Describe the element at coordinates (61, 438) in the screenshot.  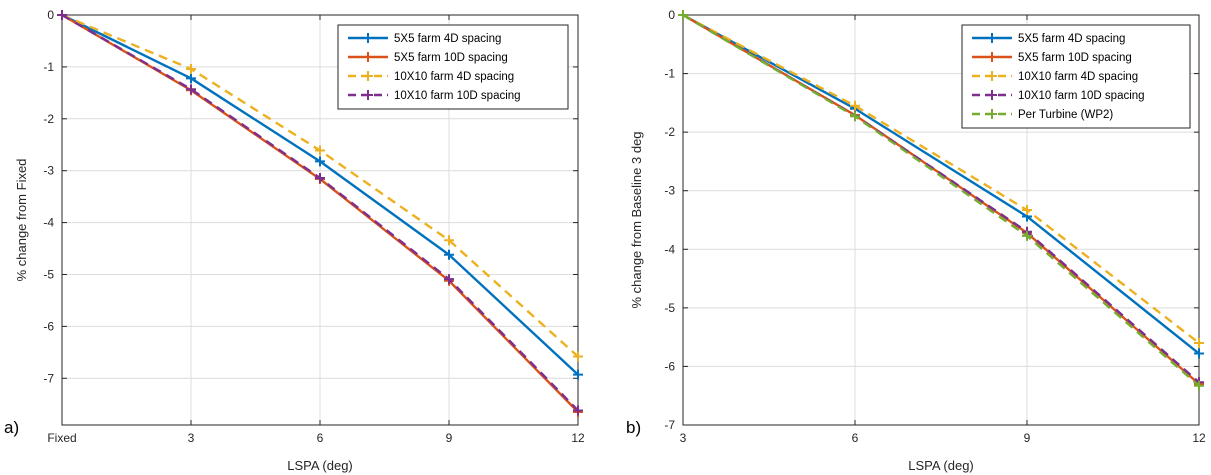
I see `x-tick-label: Fixed` at that location.